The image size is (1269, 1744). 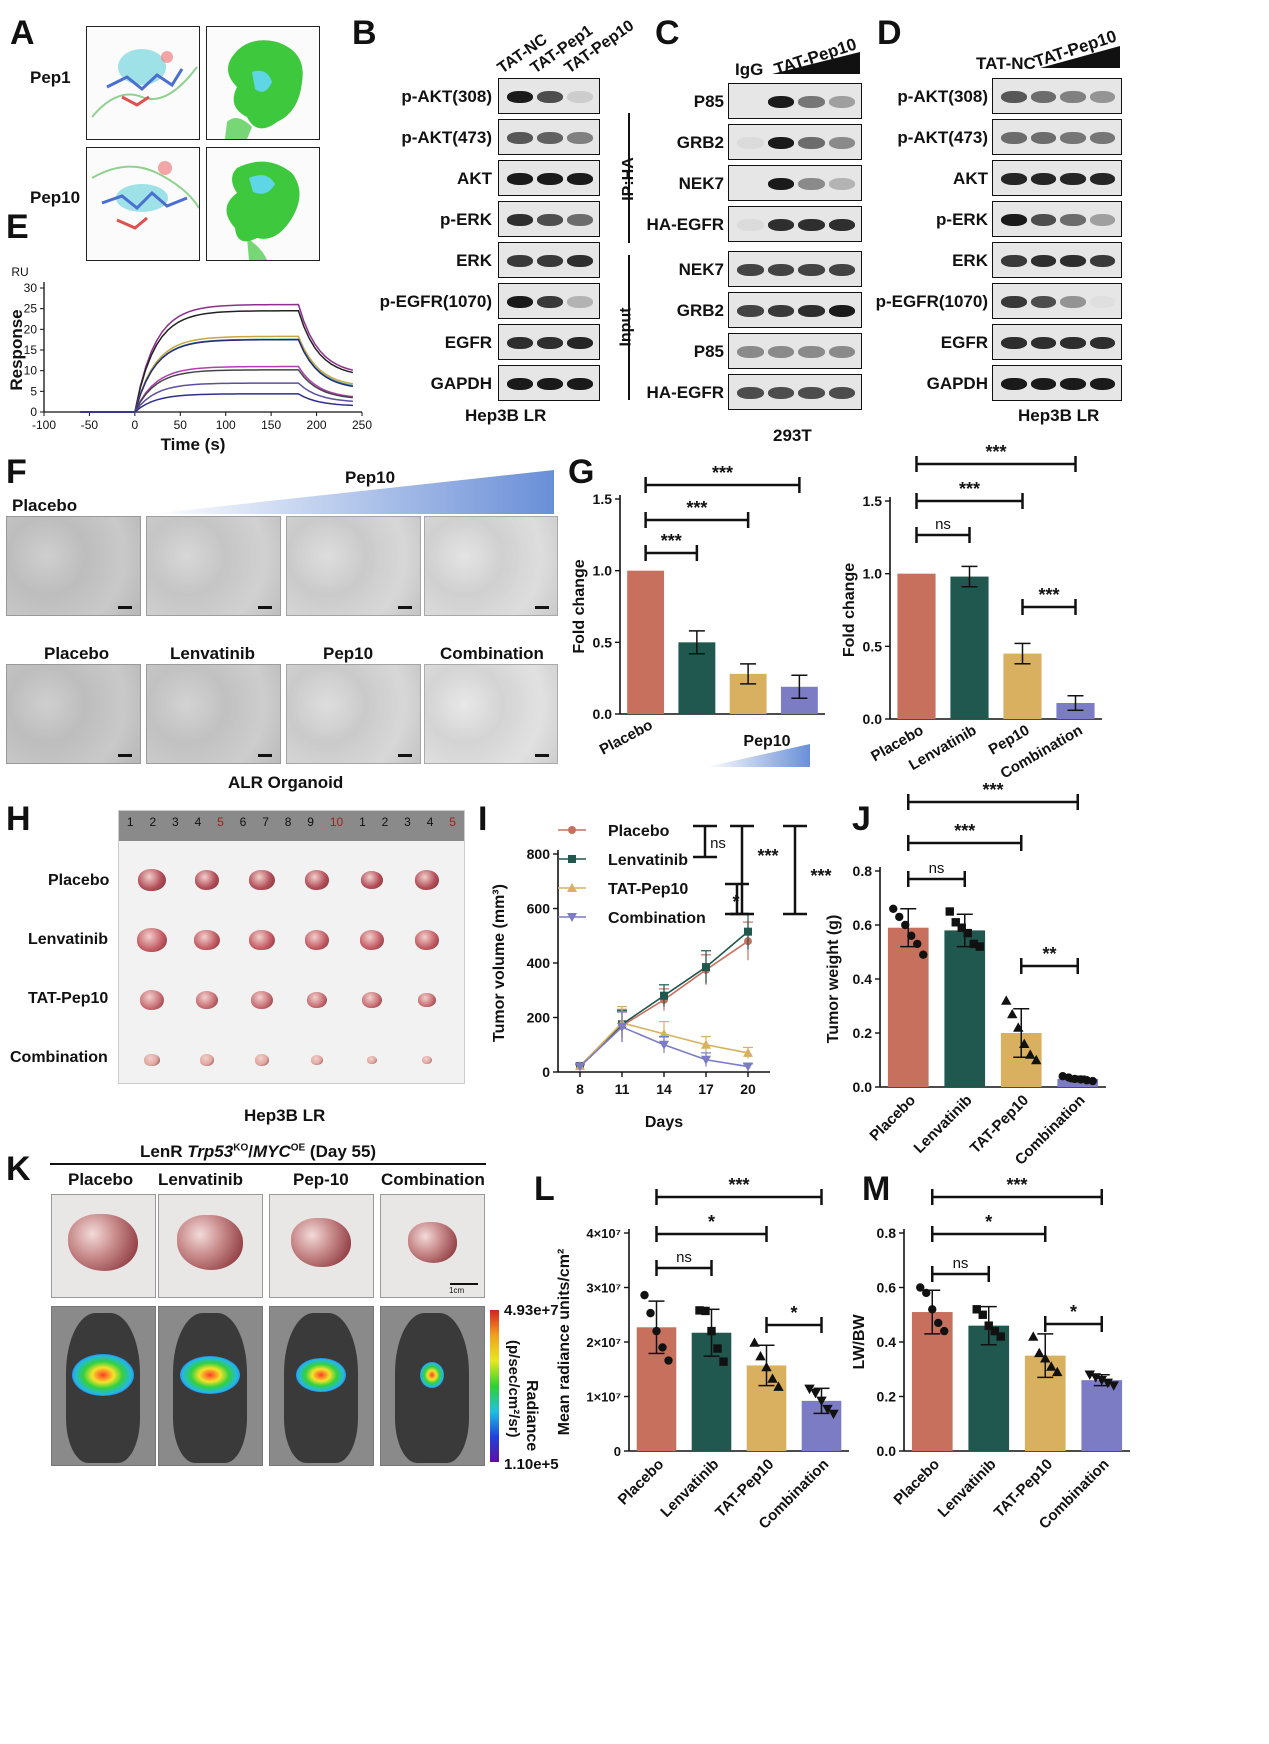 What do you see at coordinates (310, 822) in the screenshot?
I see `ruler-number: 9` at bounding box center [310, 822].